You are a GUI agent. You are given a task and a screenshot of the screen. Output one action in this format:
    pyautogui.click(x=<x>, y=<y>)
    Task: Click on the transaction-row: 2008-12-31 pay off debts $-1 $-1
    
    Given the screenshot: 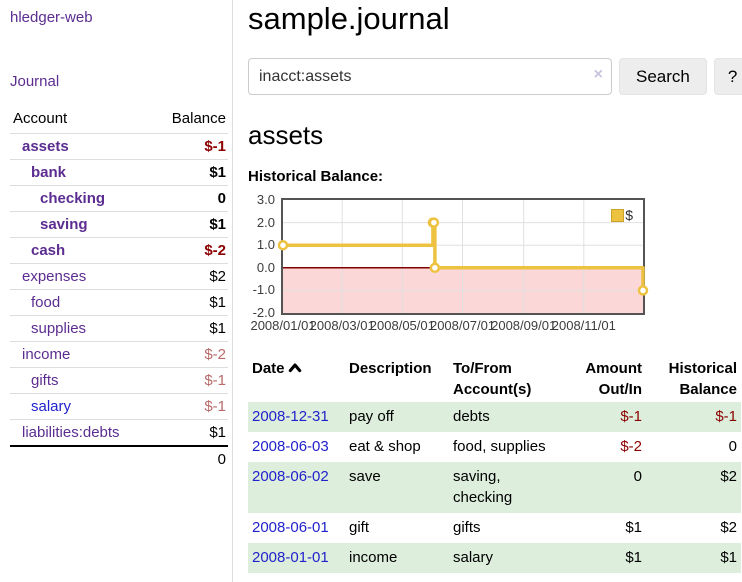 What is the action you would take?
    pyautogui.click(x=494, y=417)
    